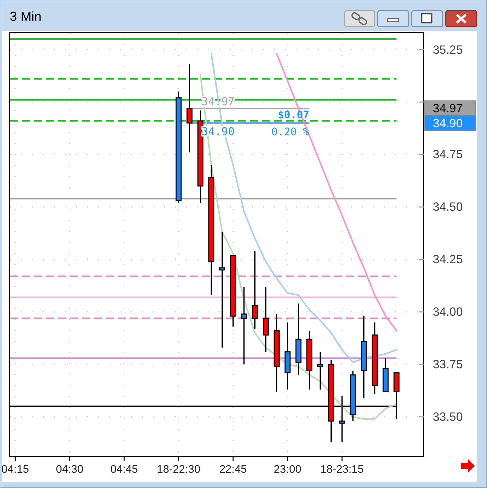 Image resolution: width=487 pixels, height=488 pixels. Describe the element at coordinates (179, 470) in the screenshot. I see `x-tick-label: 18-22:30` at that location.